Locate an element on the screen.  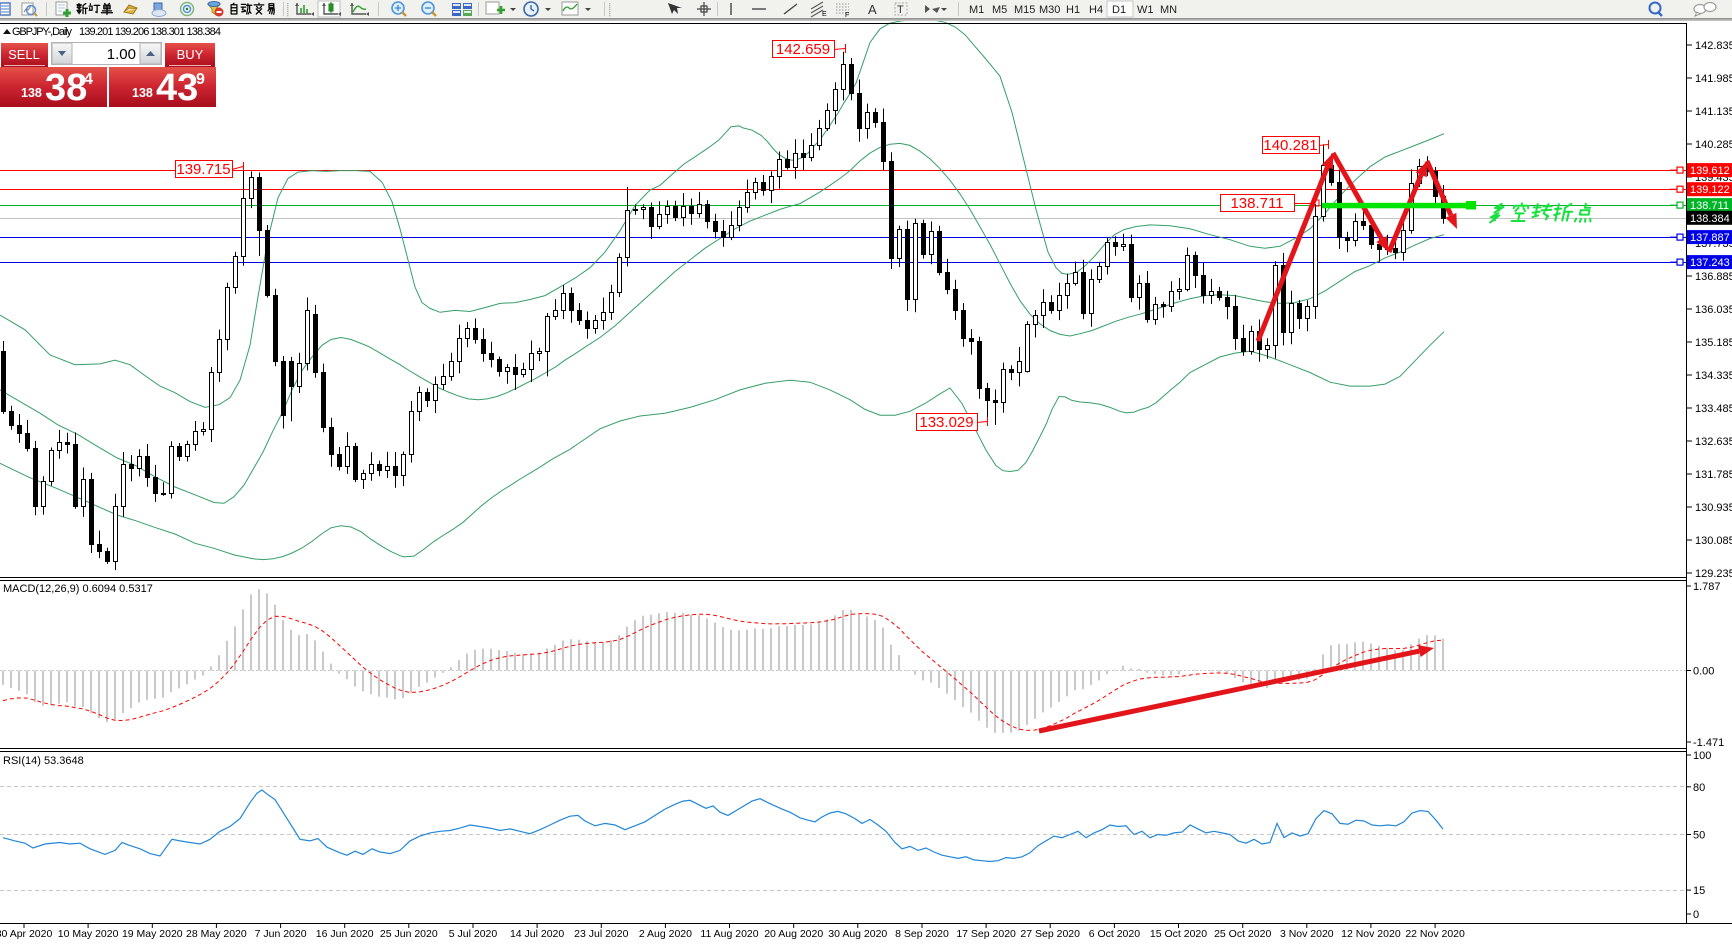
svg-text: 2 Aug 2020 is located at coordinates (665, 934).